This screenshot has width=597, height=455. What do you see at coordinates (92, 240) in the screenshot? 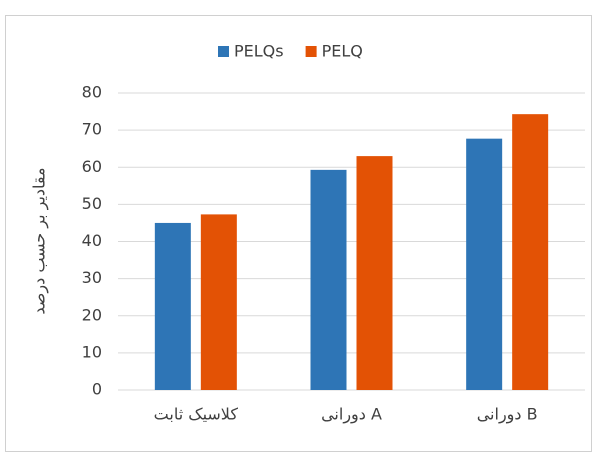
I see `y-tick-label: 40` at bounding box center [92, 240].